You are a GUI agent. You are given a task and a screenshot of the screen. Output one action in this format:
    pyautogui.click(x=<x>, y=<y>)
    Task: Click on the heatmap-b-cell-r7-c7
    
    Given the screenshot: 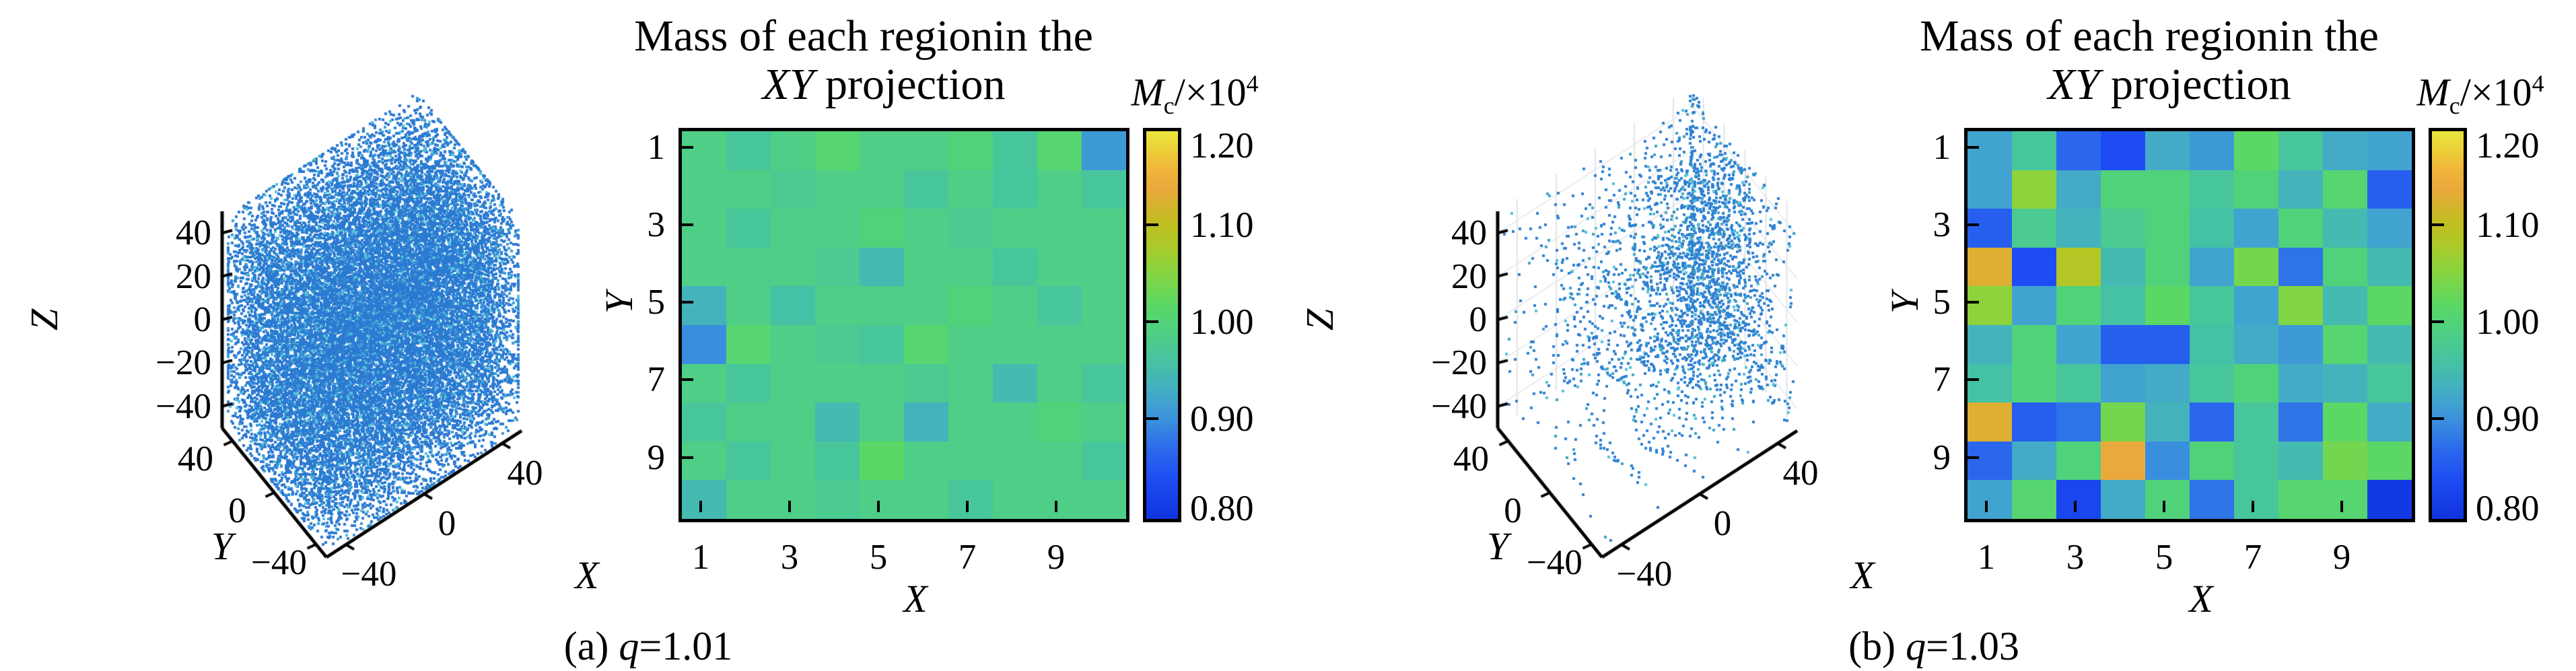 What is the action you would take?
    pyautogui.click(x=2256, y=383)
    